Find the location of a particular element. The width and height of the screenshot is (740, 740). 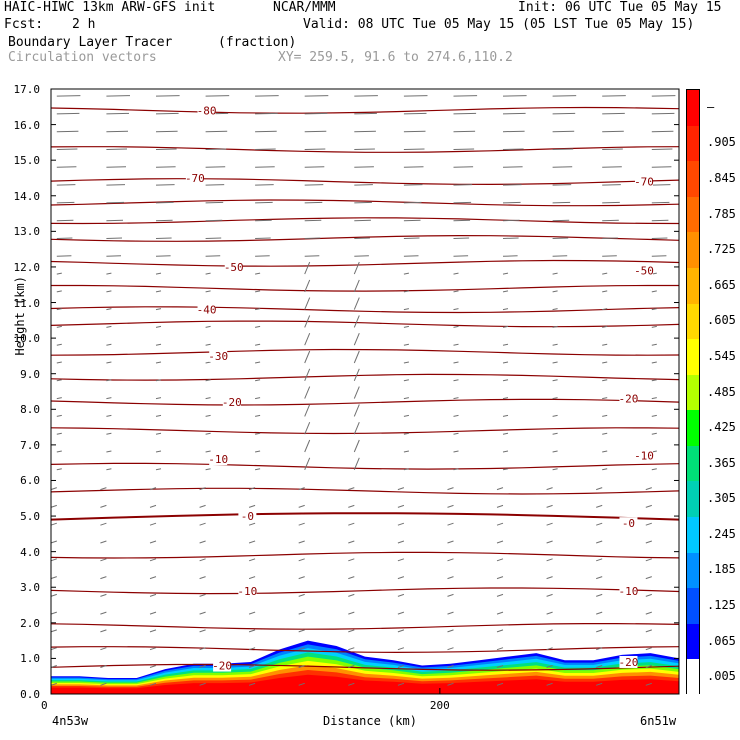

colorbar-label: .245 is located at coordinates (721, 533).